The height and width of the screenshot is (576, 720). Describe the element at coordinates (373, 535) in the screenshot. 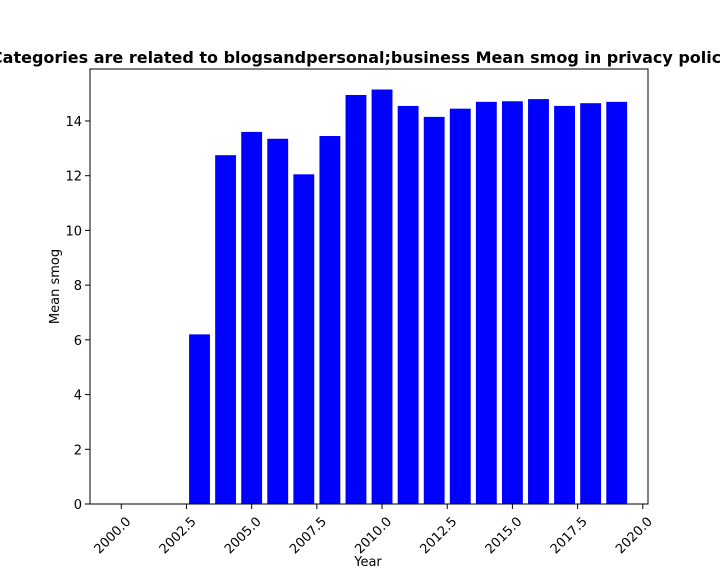

I see `x-tick-label: 2010.0` at that location.